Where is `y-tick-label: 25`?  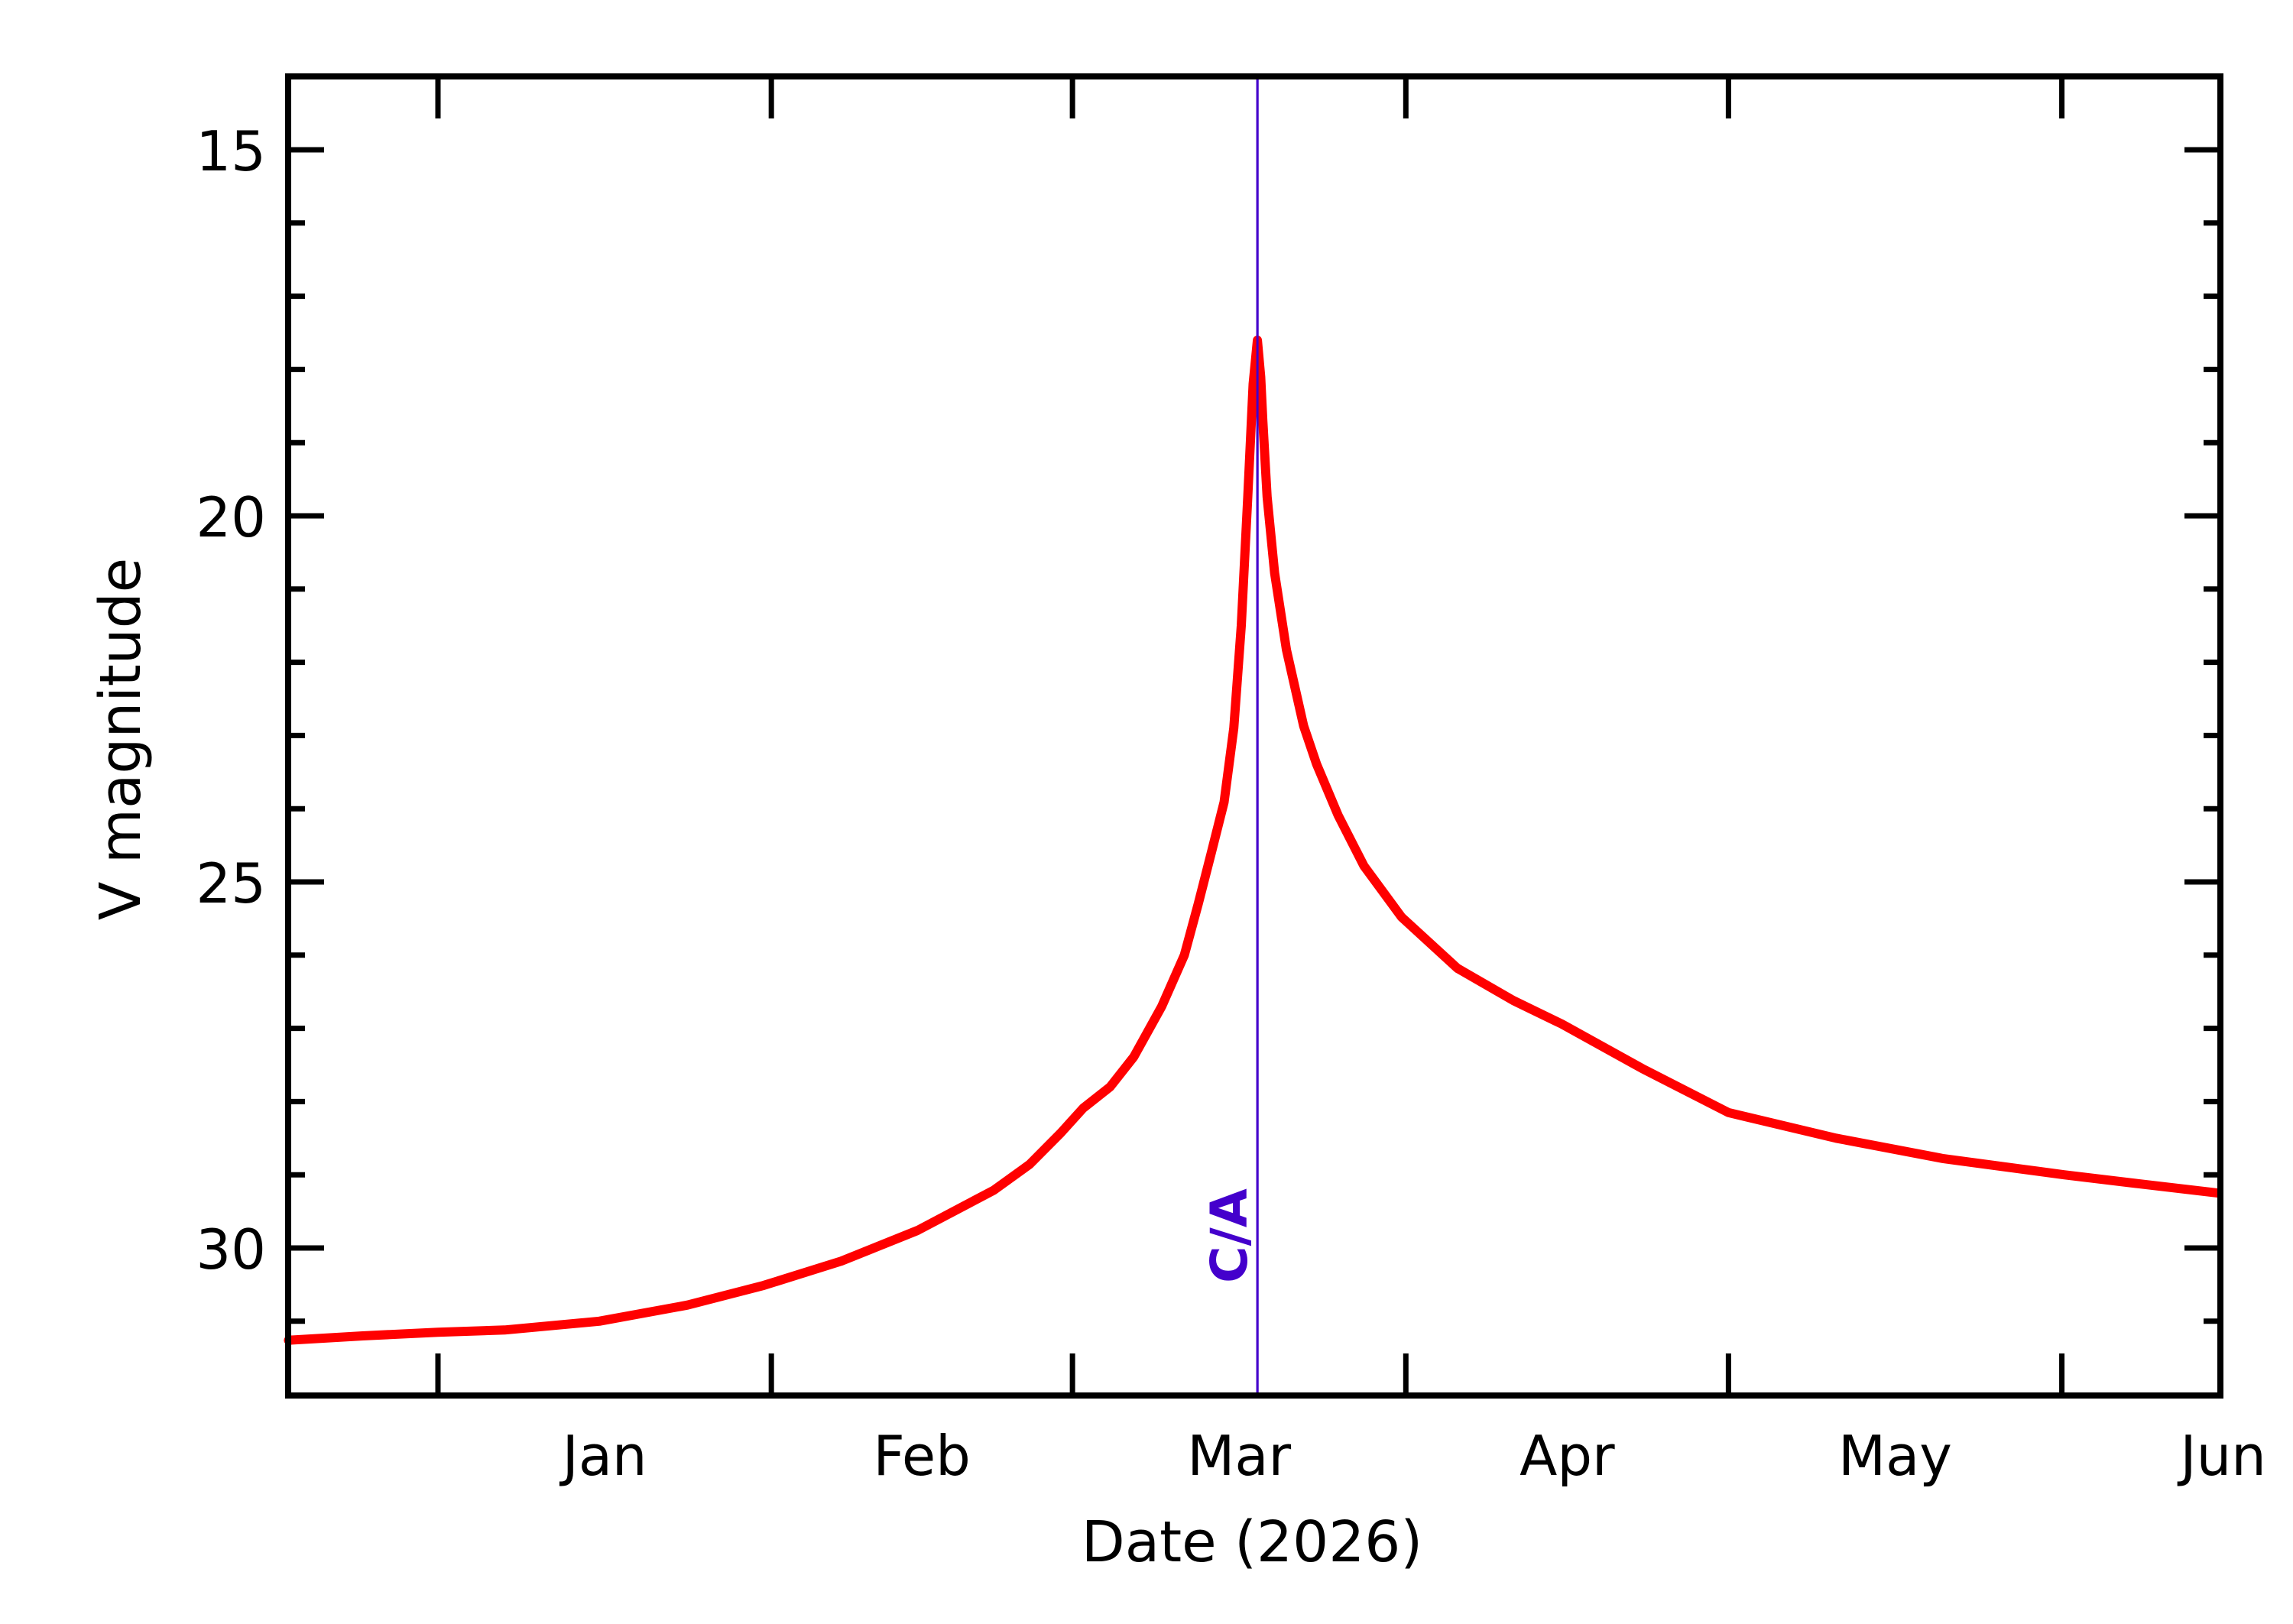 y-tick-label: 25 is located at coordinates (231, 883).